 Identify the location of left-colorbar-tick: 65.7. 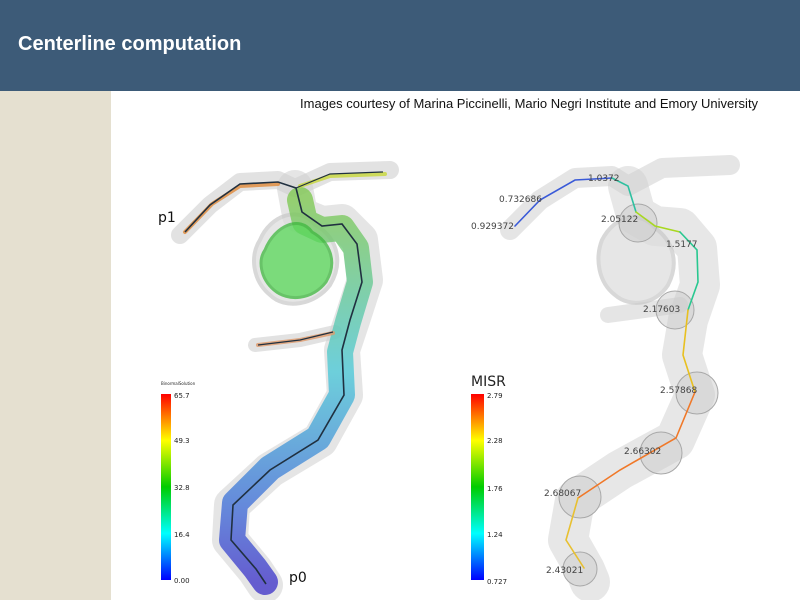
(182, 396).